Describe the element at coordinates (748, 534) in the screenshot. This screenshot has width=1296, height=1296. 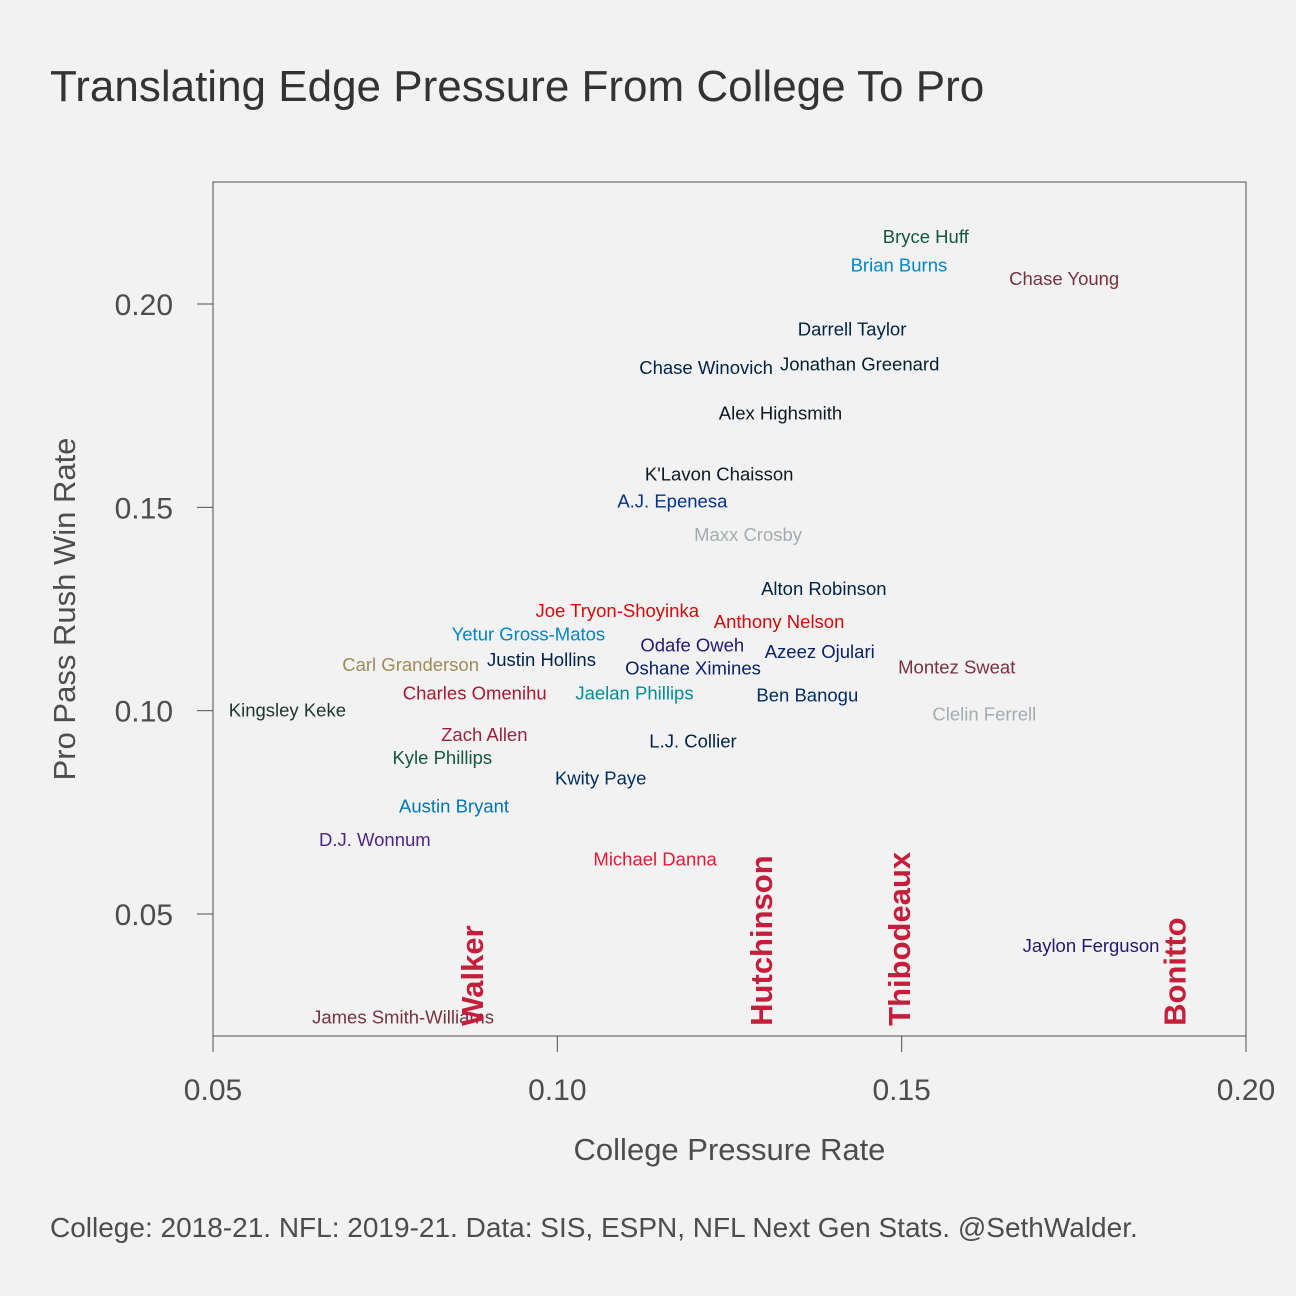
I see `point-label: Maxx Crosby` at that location.